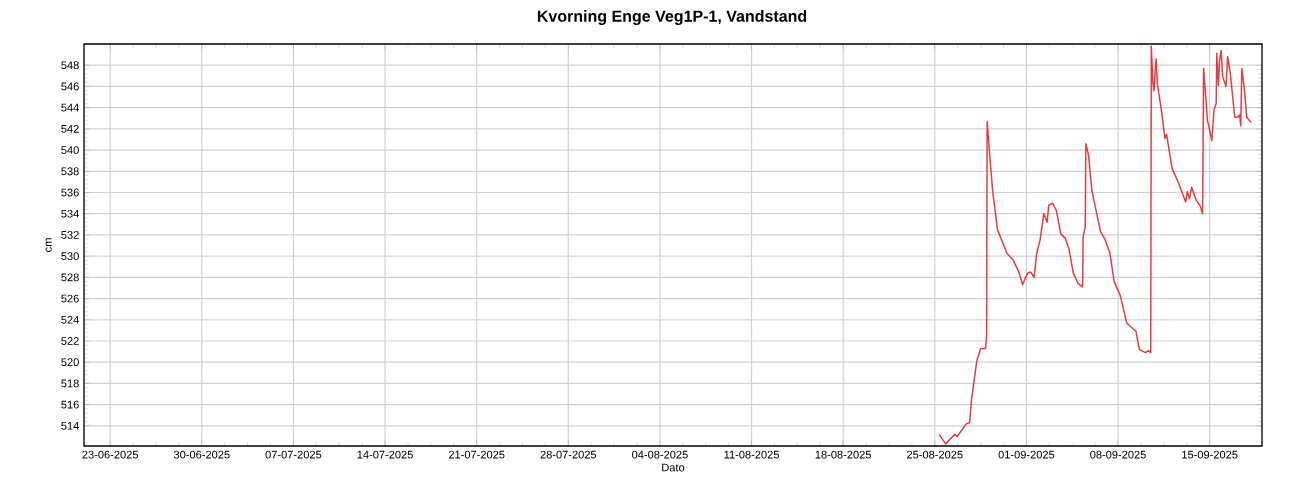  I want to click on y-tick-label: 514, so click(70, 425).